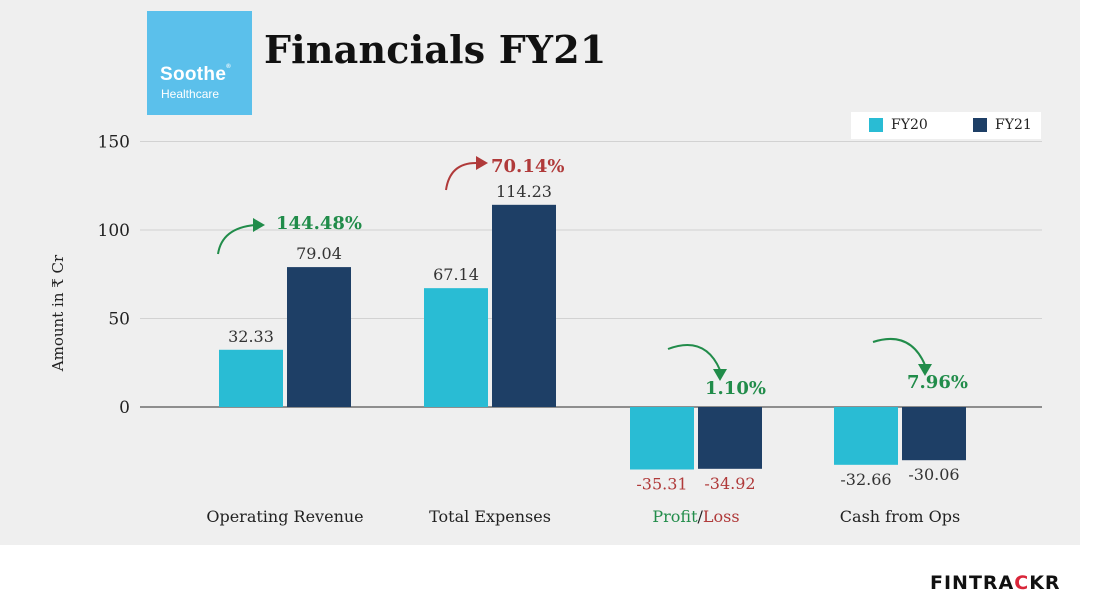  Describe the element at coordinates (319, 223) in the screenshot. I see `growth-label-operating-revenue: 144.48%` at that location.